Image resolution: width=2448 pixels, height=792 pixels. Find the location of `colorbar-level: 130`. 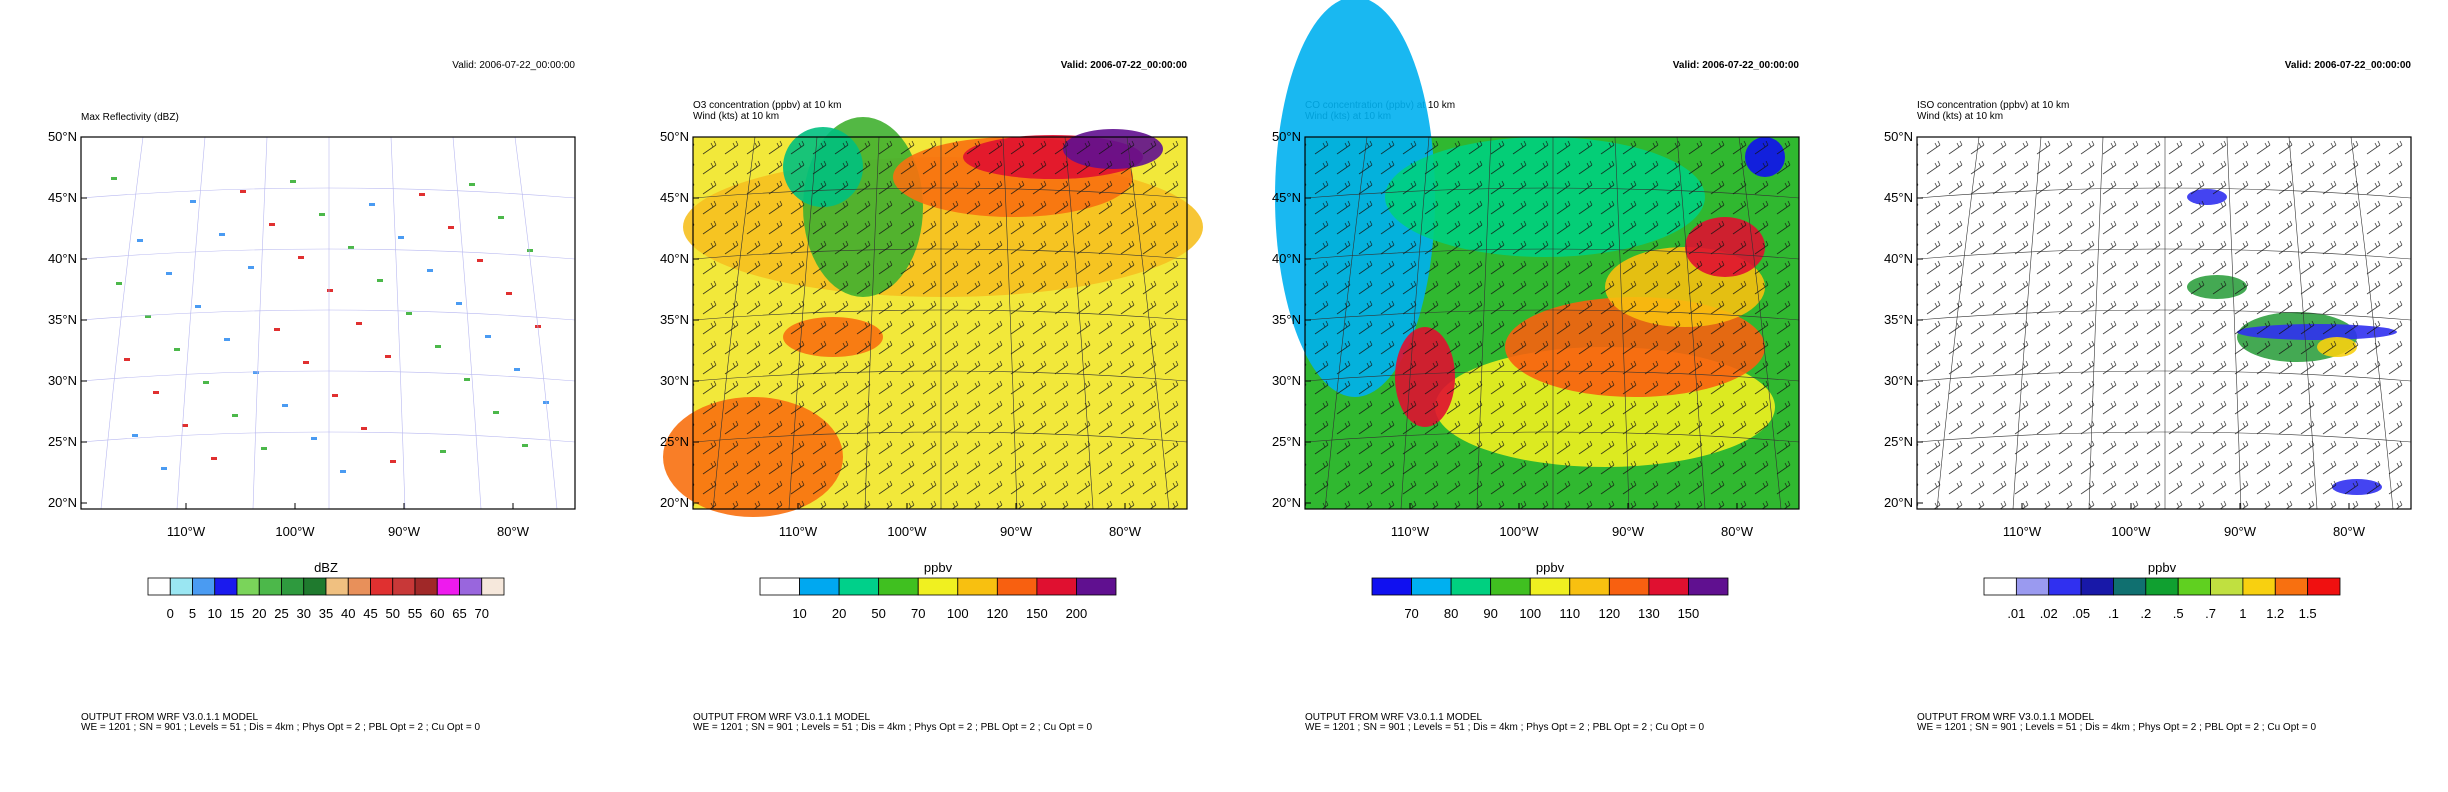

colorbar-level: 130 is located at coordinates (1649, 613).